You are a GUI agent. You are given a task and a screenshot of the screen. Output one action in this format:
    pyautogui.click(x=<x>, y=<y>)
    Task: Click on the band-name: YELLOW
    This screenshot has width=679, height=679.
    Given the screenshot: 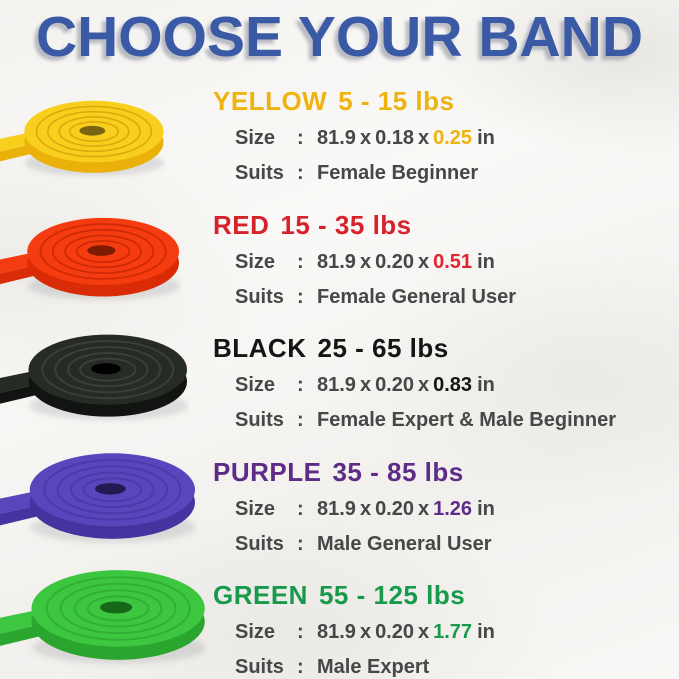 What is the action you would take?
    pyautogui.click(x=270, y=101)
    